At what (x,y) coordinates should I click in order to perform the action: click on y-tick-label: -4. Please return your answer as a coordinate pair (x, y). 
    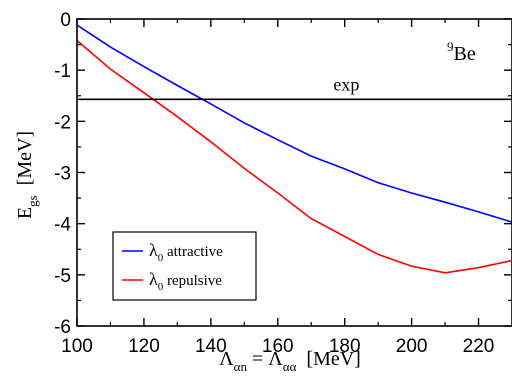
    Looking at the image, I should click on (62, 225).